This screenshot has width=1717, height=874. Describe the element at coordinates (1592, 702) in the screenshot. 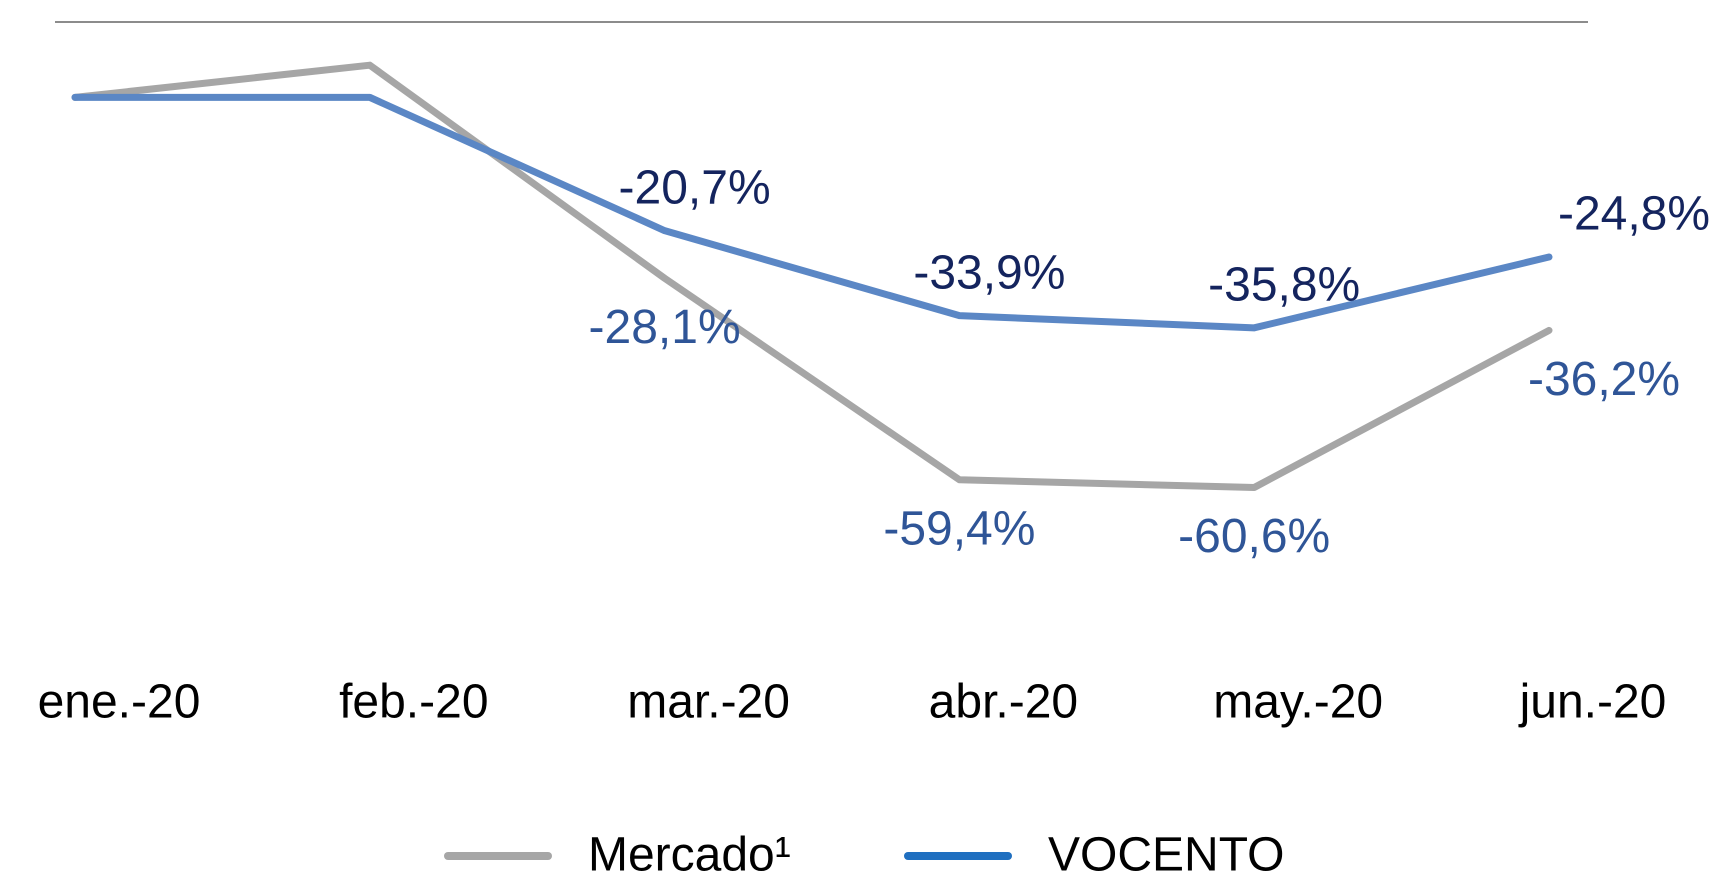

I see `x-tick-label: jun.-20` at that location.